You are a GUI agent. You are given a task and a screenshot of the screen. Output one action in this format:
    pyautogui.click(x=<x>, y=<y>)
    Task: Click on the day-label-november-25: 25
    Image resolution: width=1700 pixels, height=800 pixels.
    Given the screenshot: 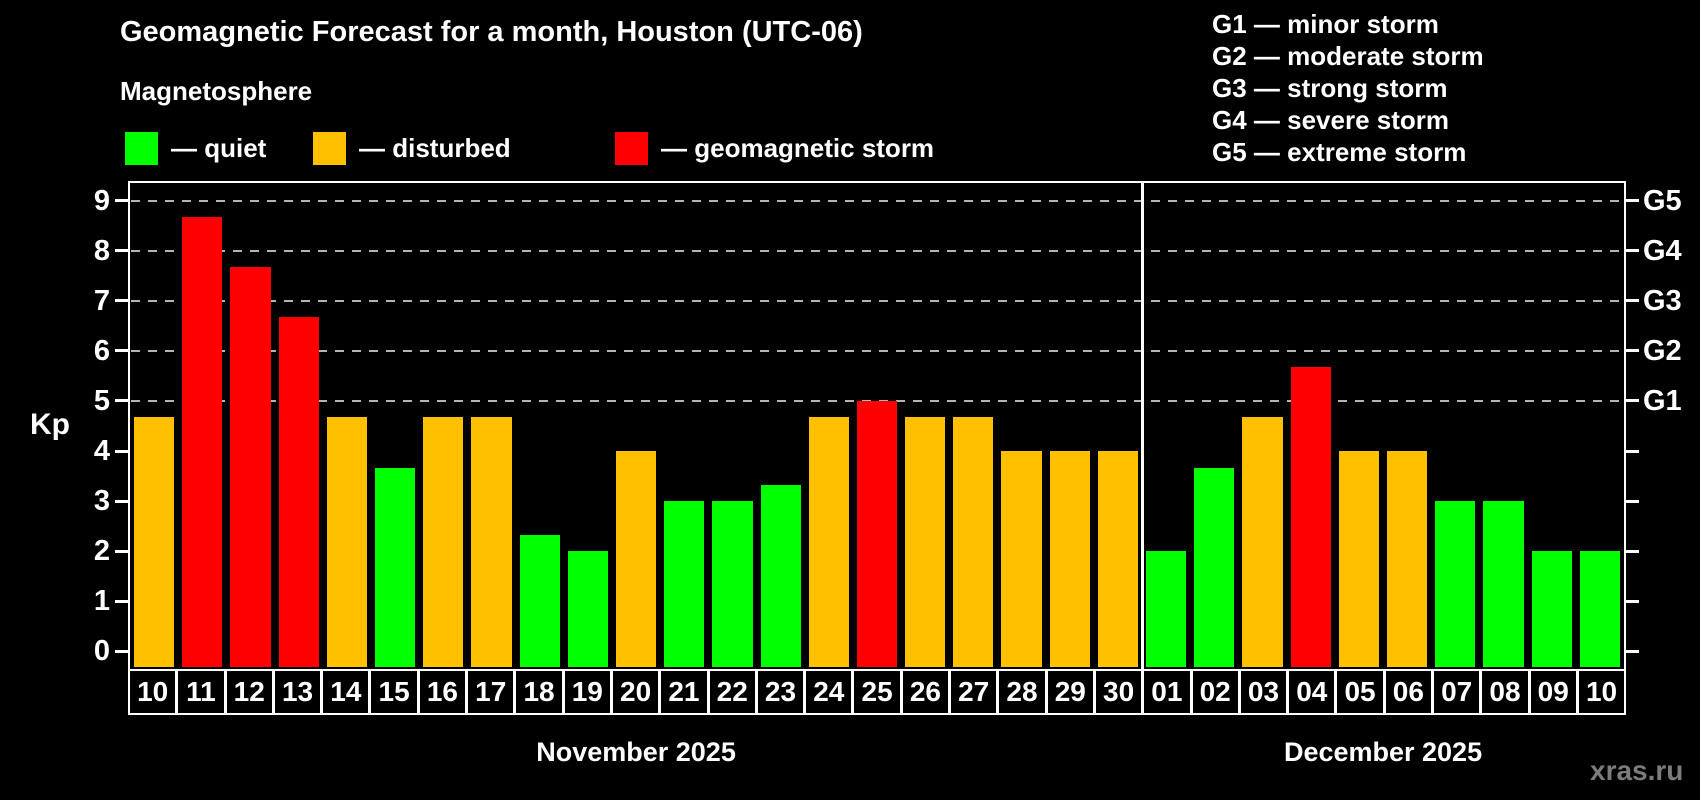 What is the action you would take?
    pyautogui.click(x=875, y=692)
    